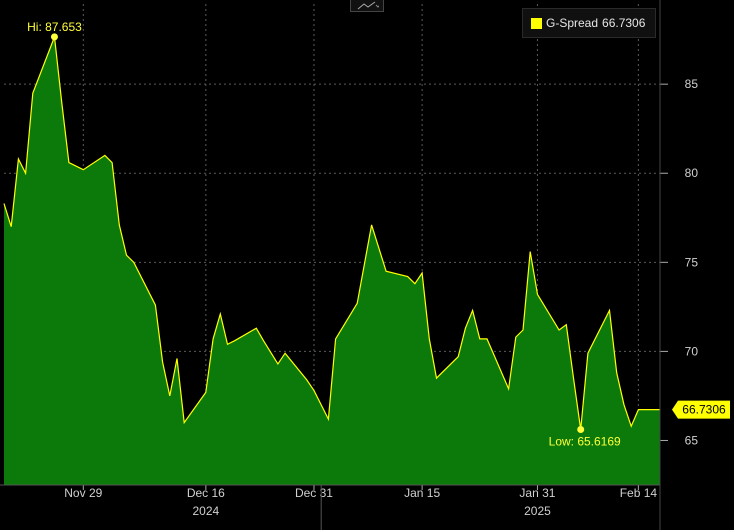 This screenshot has height=530, width=734. I want to click on x-tick-label: Jan 31, so click(537, 493).